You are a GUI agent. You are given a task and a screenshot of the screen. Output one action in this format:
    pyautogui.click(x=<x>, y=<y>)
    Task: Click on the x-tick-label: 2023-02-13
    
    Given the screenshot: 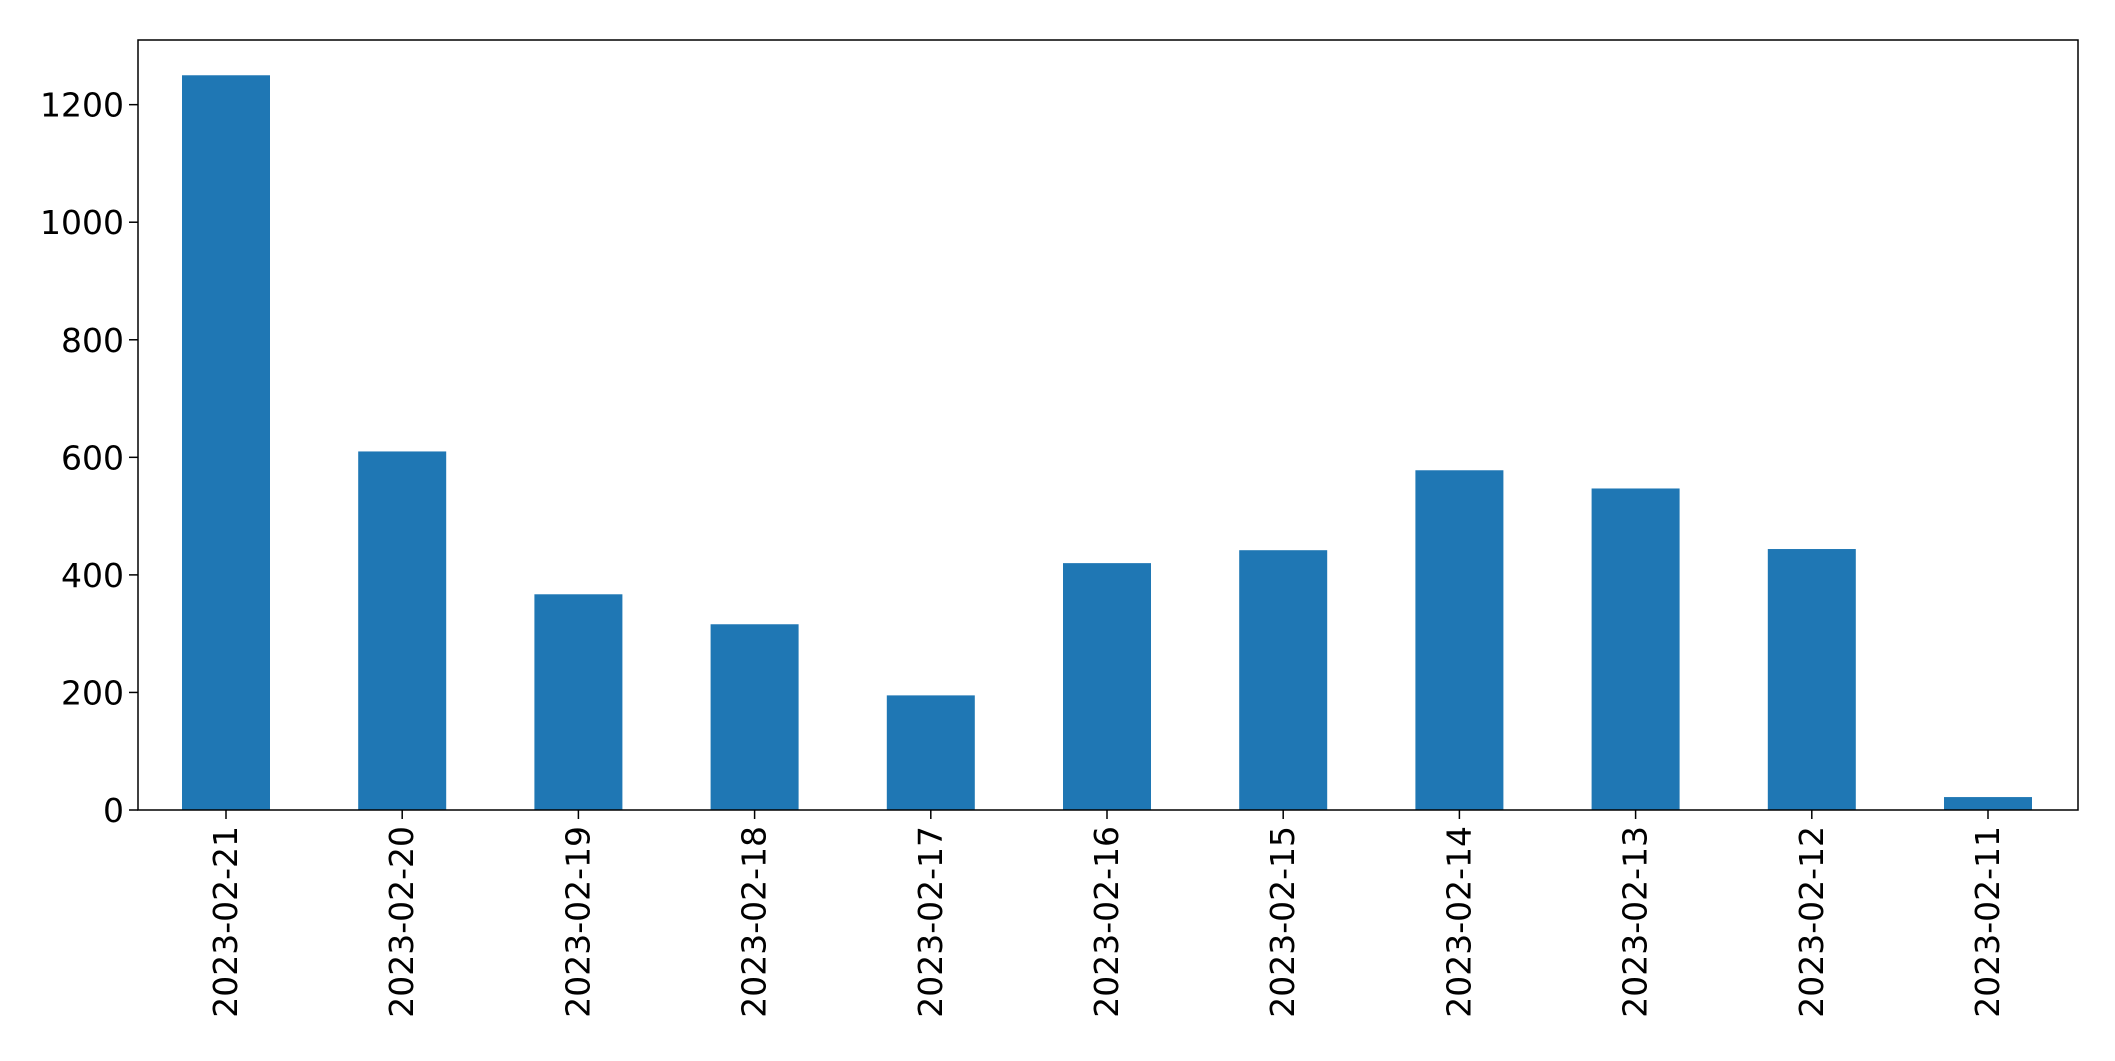 What is the action you would take?
    pyautogui.click(x=1635, y=922)
    